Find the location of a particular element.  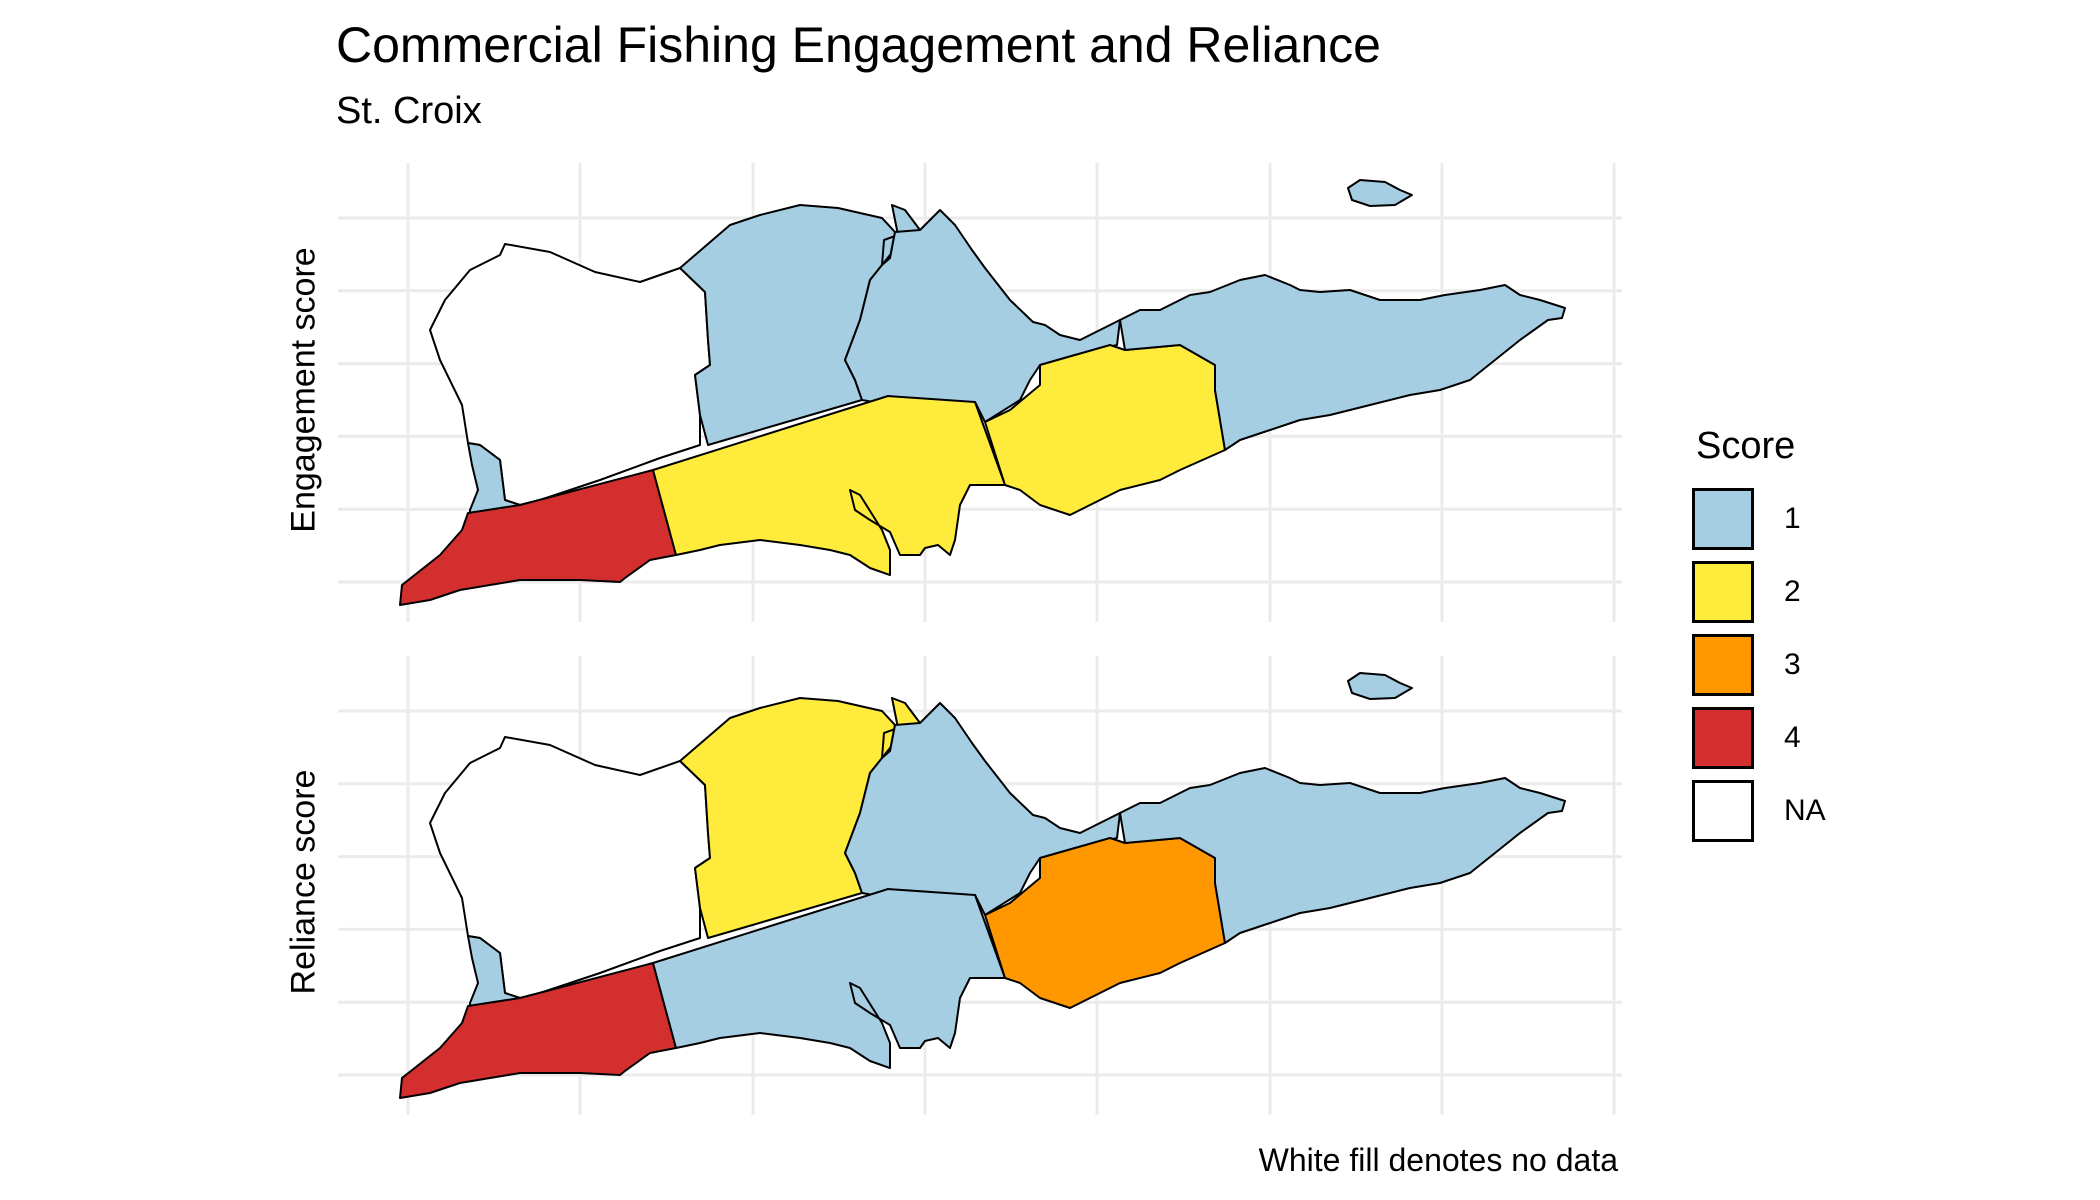

legend-item: 3 is located at coordinates (1759, 664).